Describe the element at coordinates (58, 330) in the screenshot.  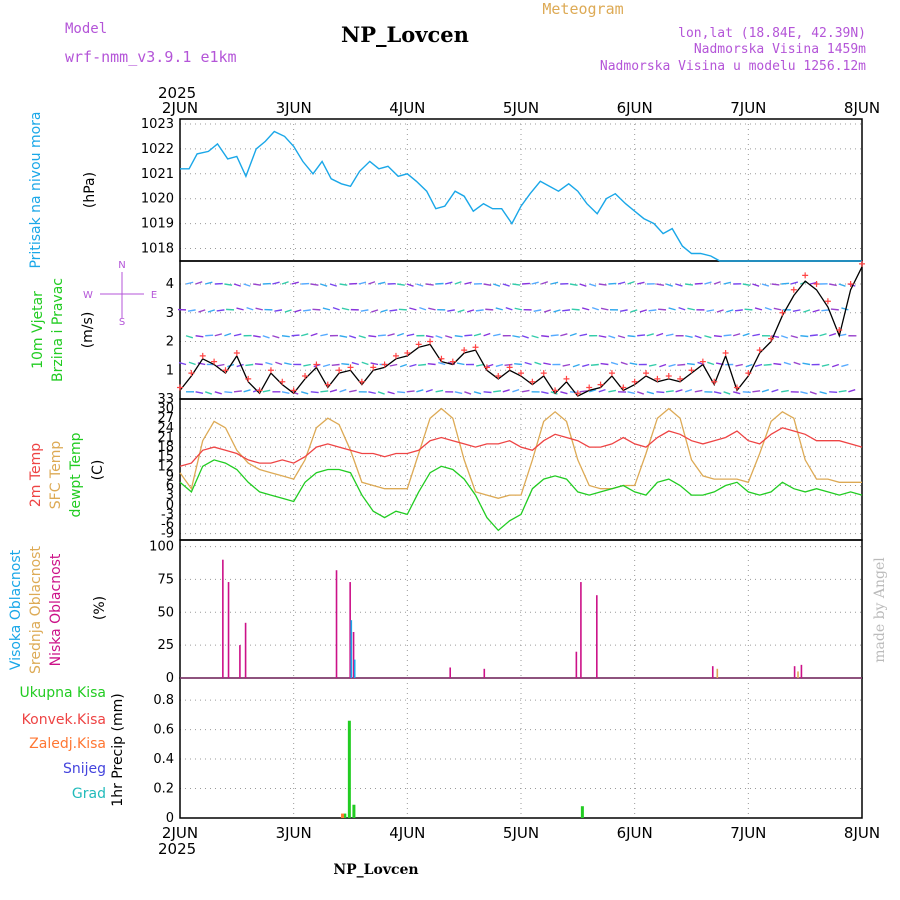
I see `wind-ylabel-sub: Brzina i Pravac` at that location.